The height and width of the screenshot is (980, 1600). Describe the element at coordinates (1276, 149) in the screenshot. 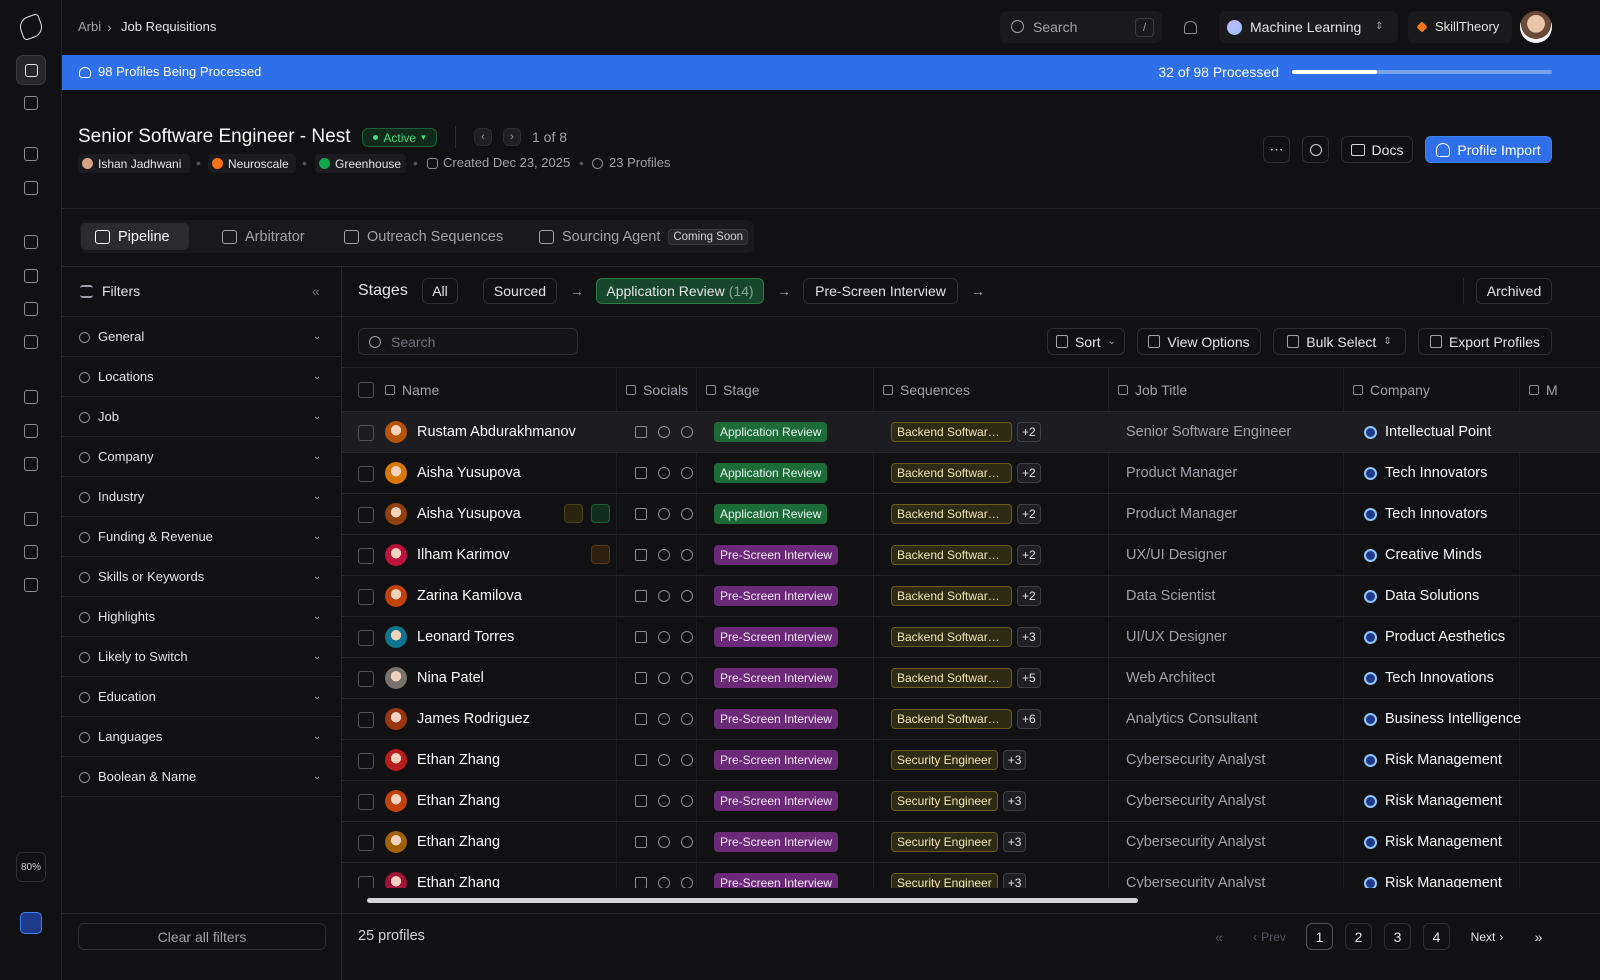

I see `more-button: ⋯` at that location.